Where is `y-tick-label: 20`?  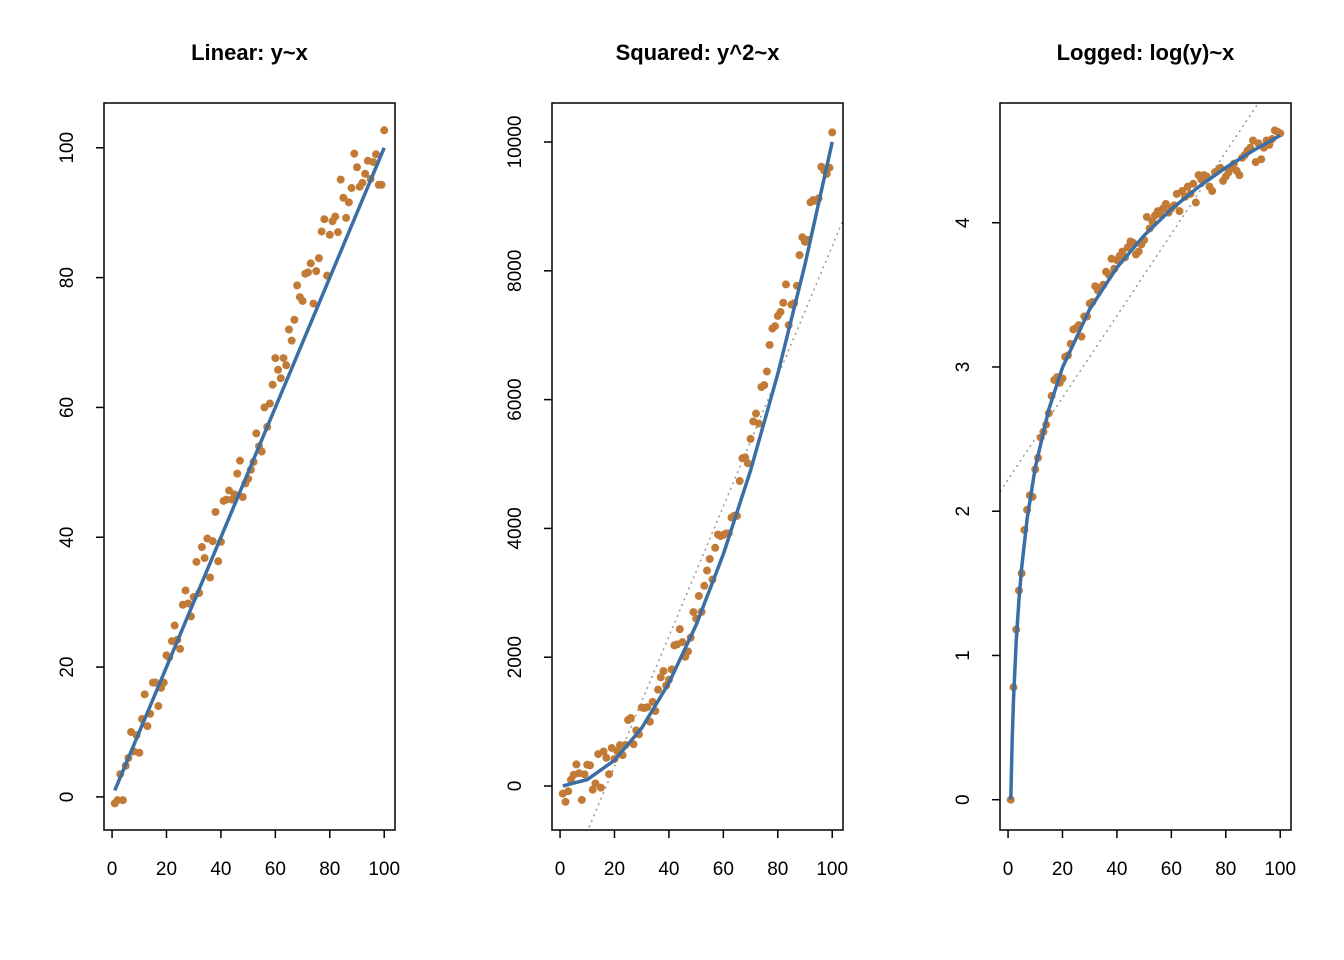
y-tick-label: 20 is located at coordinates (67, 667).